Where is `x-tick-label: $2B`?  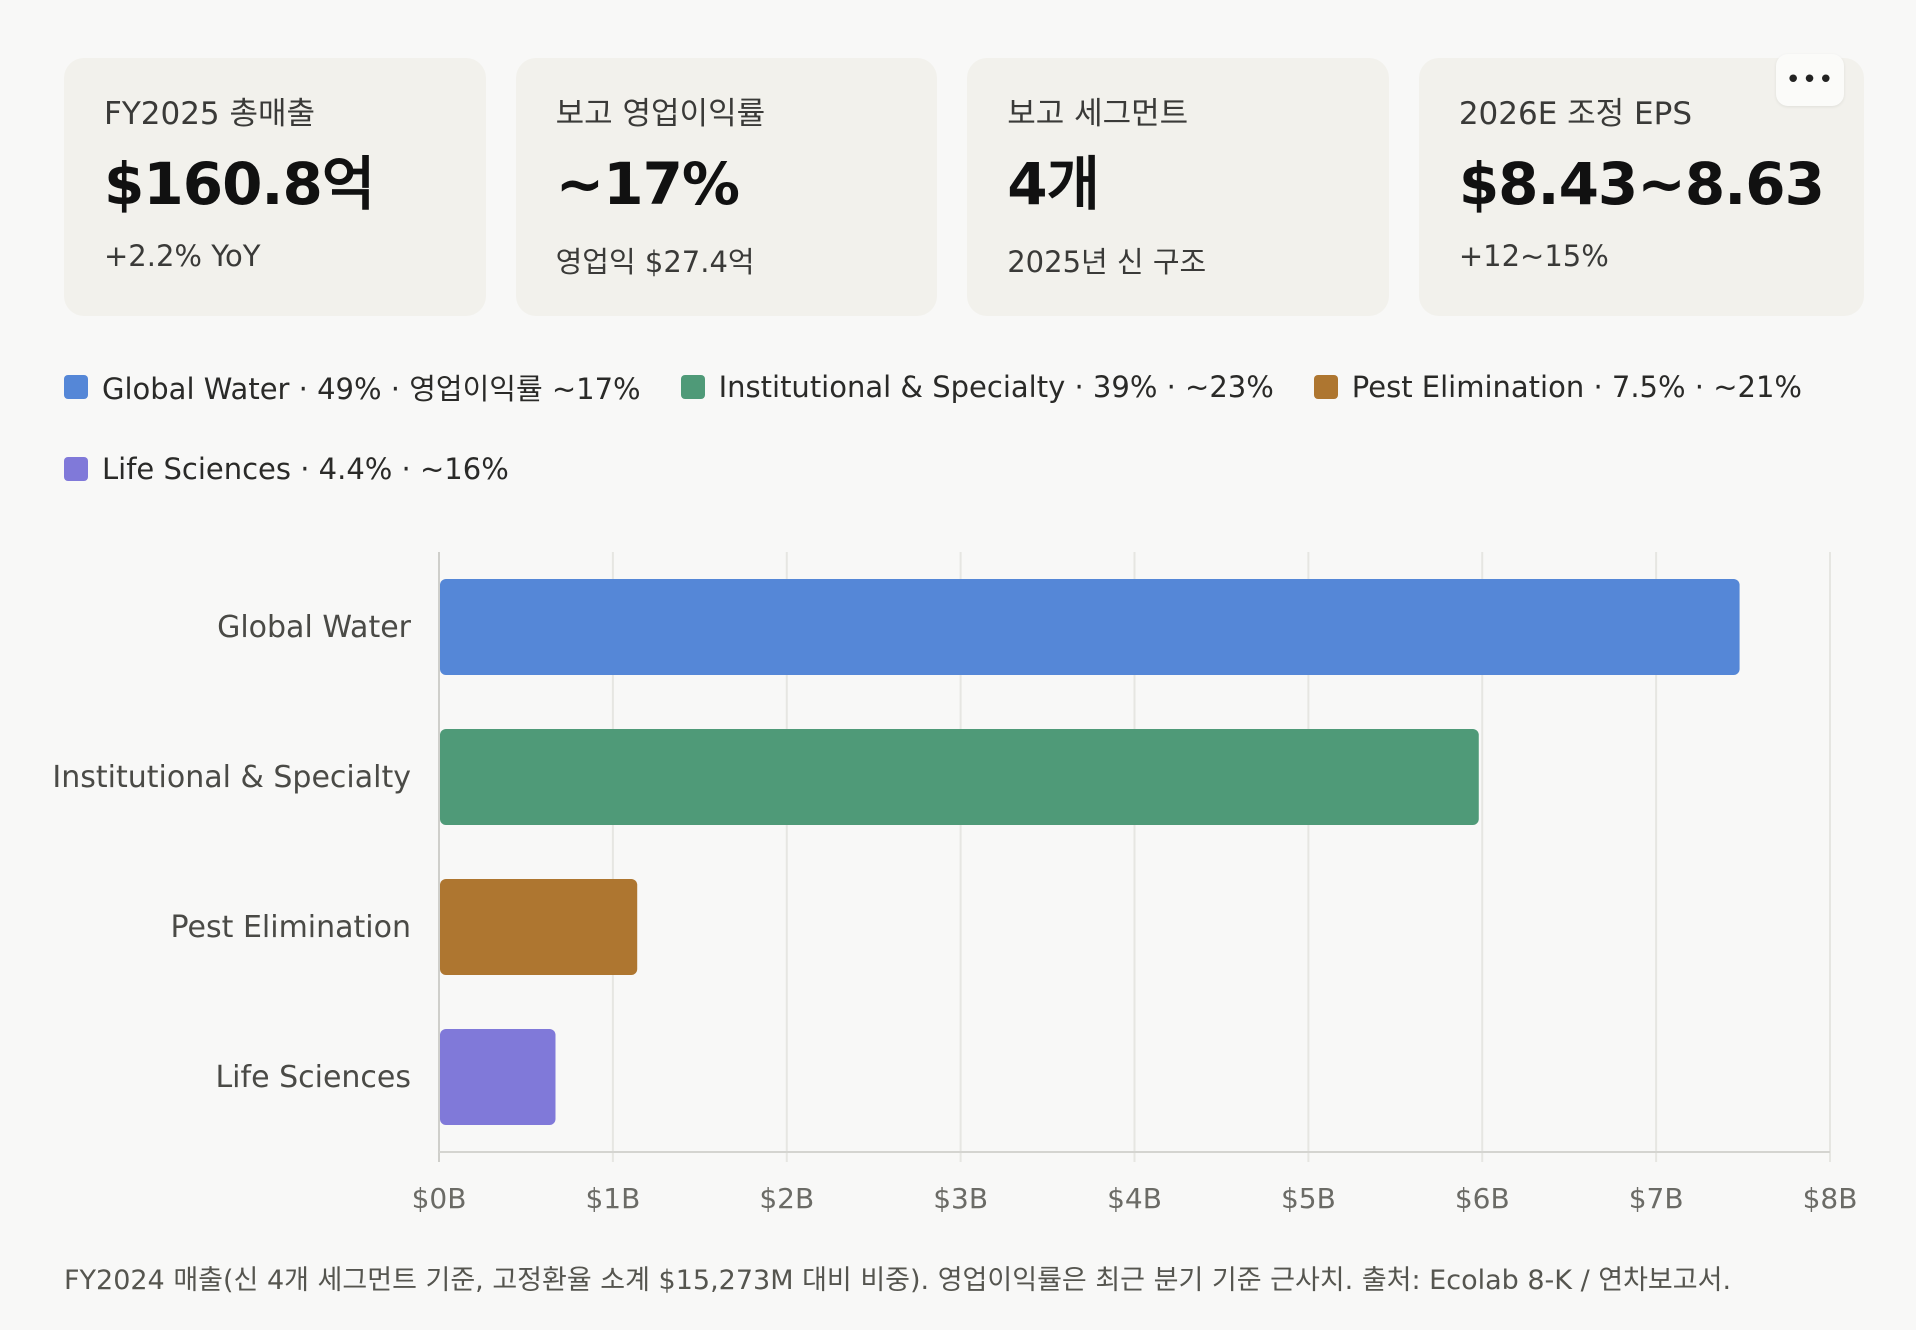
x-tick-label: $2B is located at coordinates (786, 1198).